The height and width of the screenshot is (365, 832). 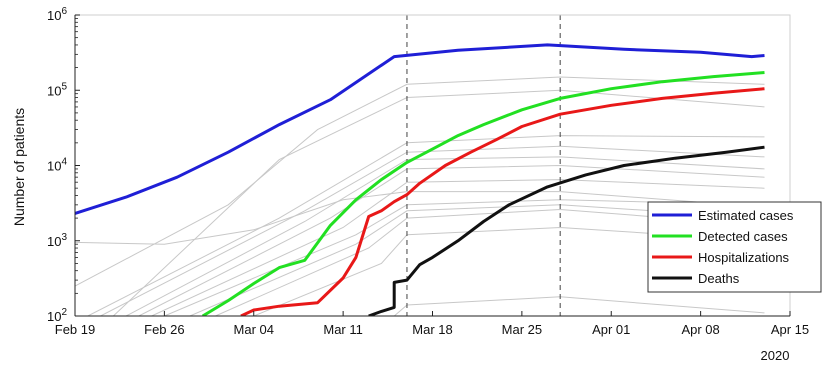 What do you see at coordinates (790, 329) in the screenshot?
I see `x-tick-label: Apr 15` at bounding box center [790, 329].